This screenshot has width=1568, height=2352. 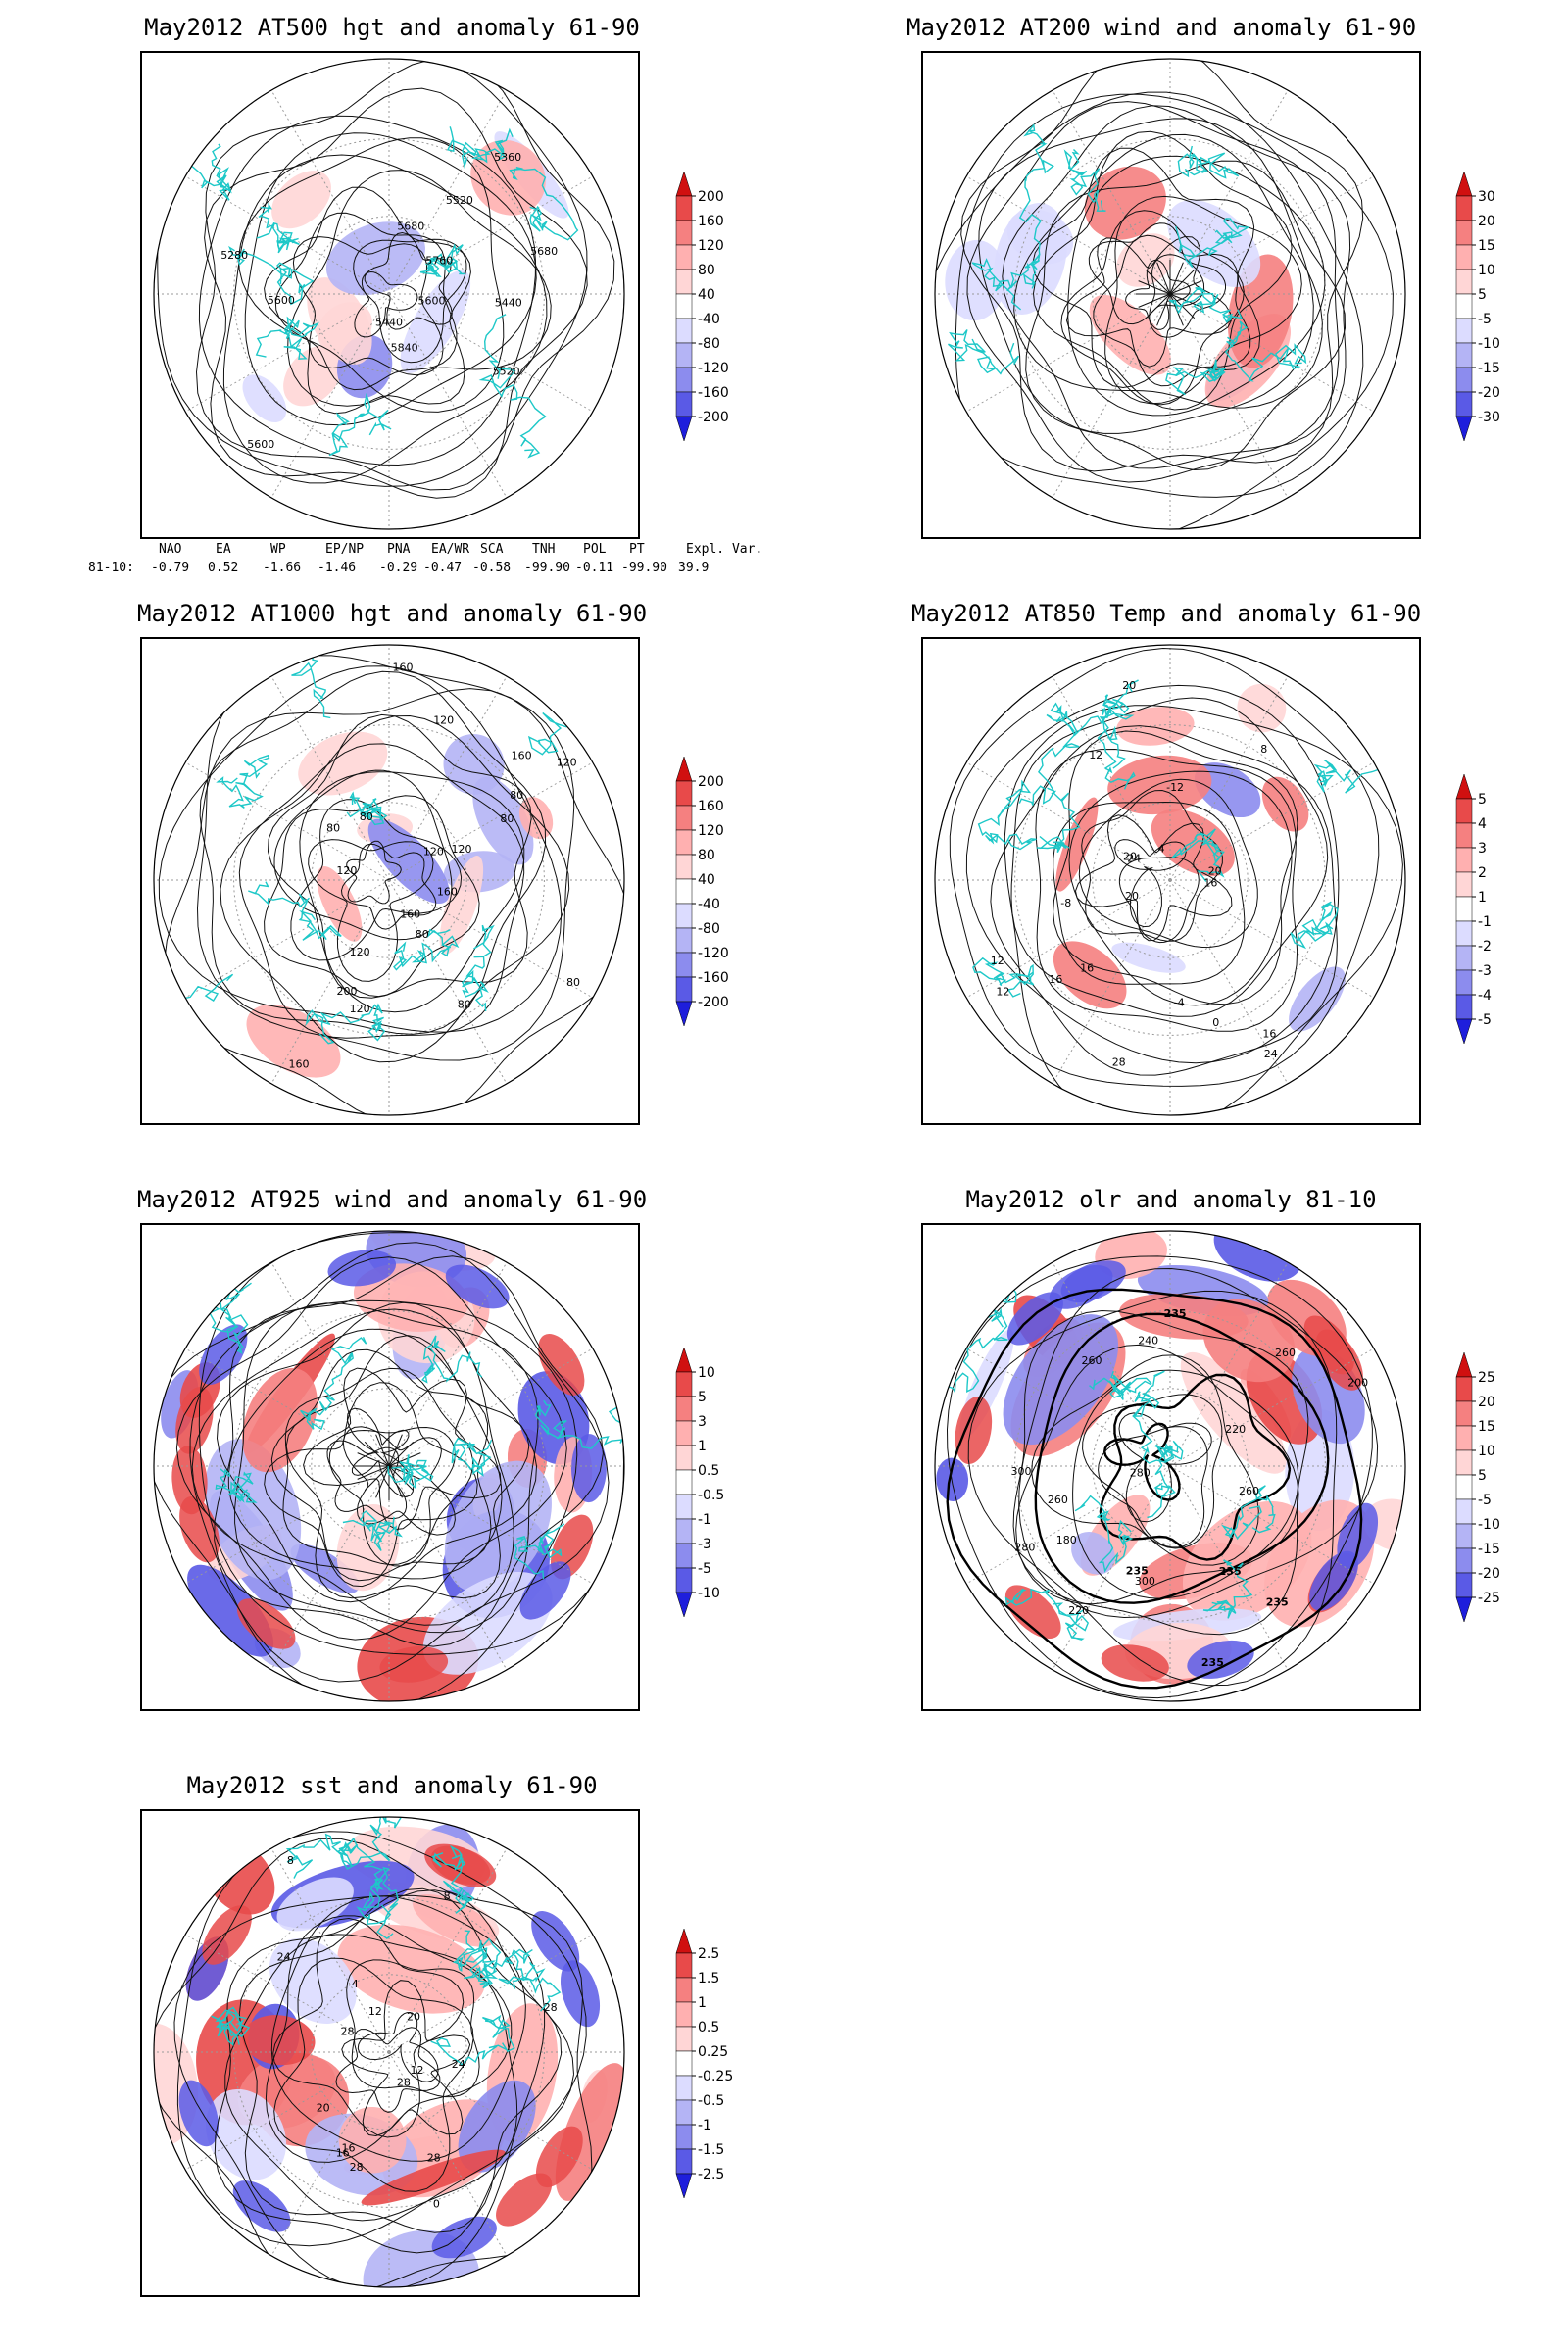 I want to click on contour-label: 5760, so click(x=439, y=261).